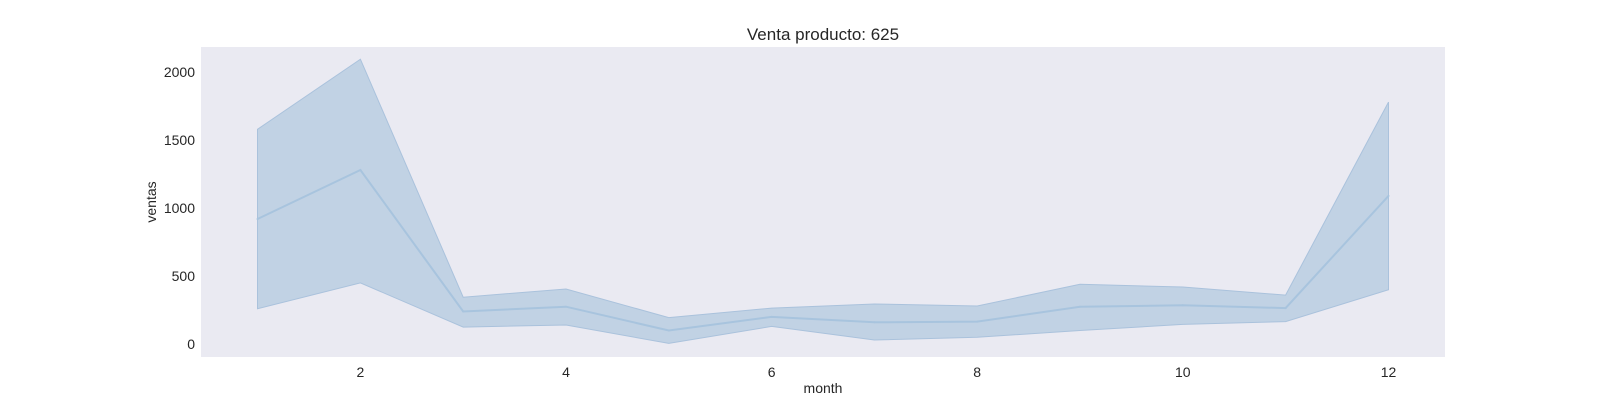 The image size is (1600, 400). I want to click on x-tick-label: 4, so click(566, 372).